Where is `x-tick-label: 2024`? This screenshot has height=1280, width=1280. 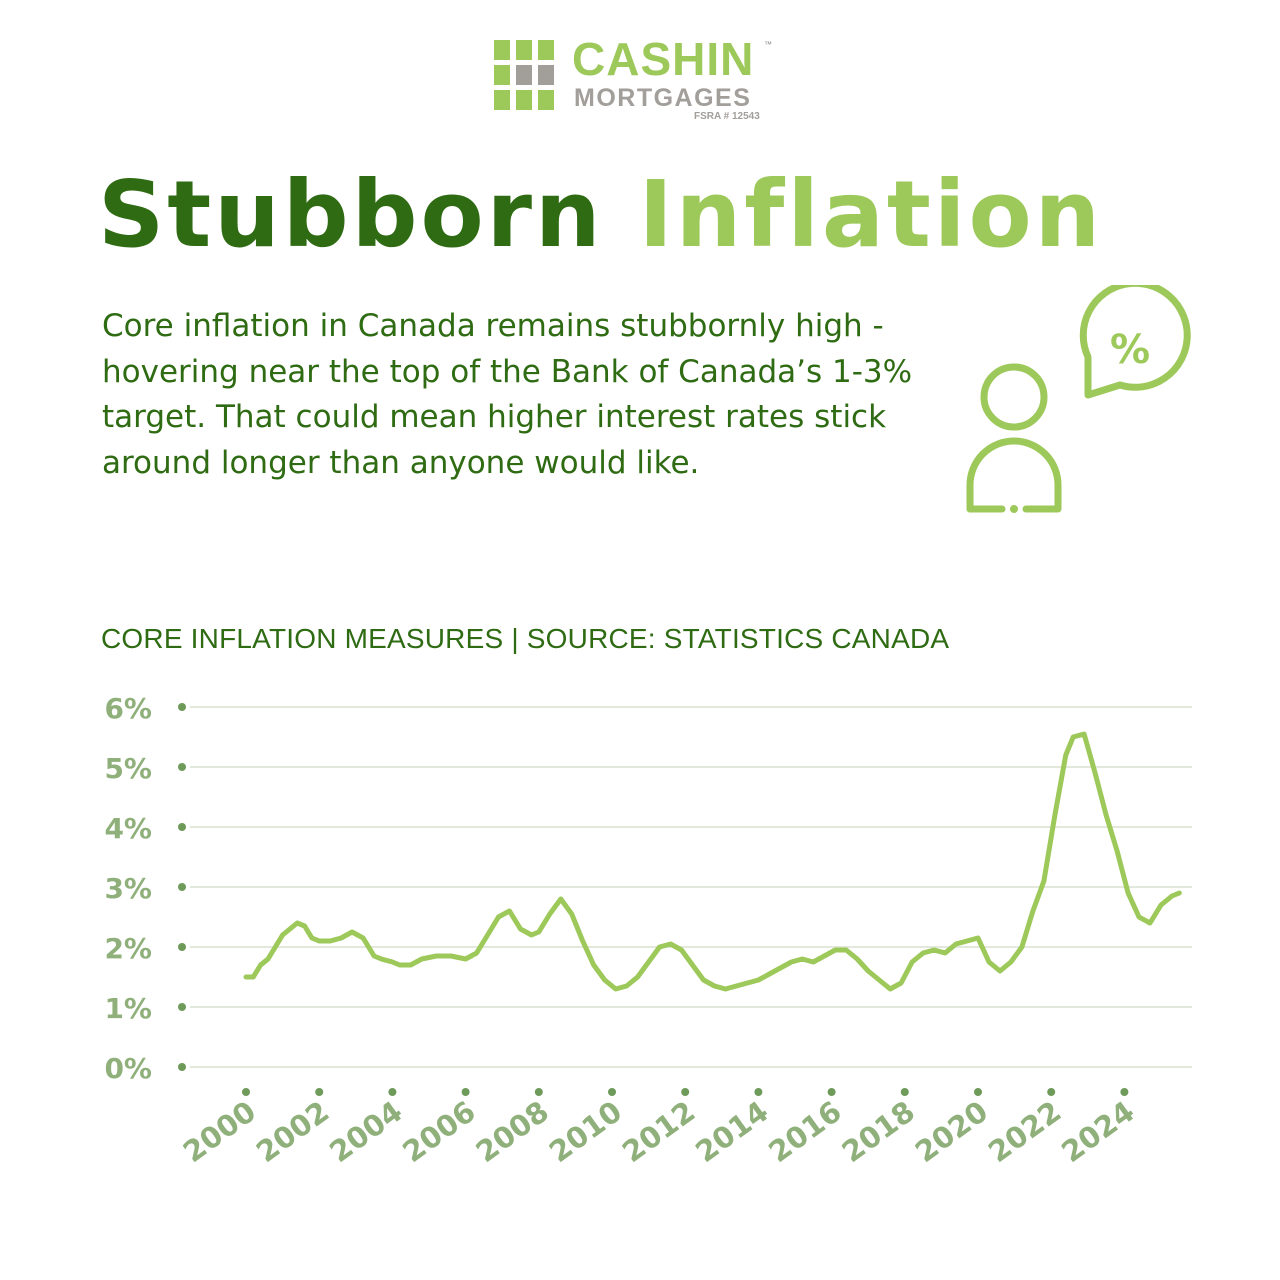 x-tick-label: 2024 is located at coordinates (1097, 1131).